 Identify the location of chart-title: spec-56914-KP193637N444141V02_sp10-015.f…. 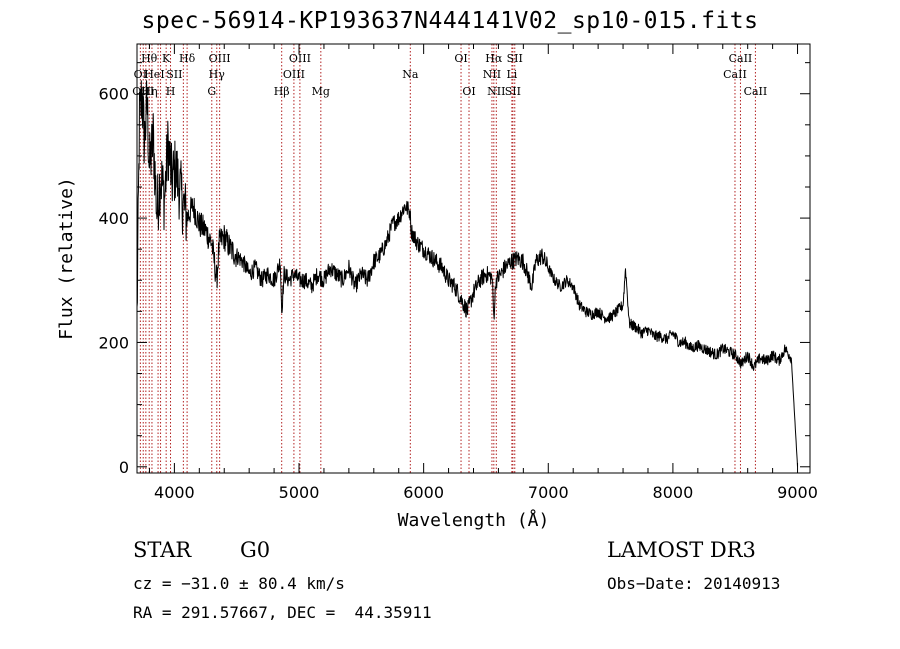
(450, 21).